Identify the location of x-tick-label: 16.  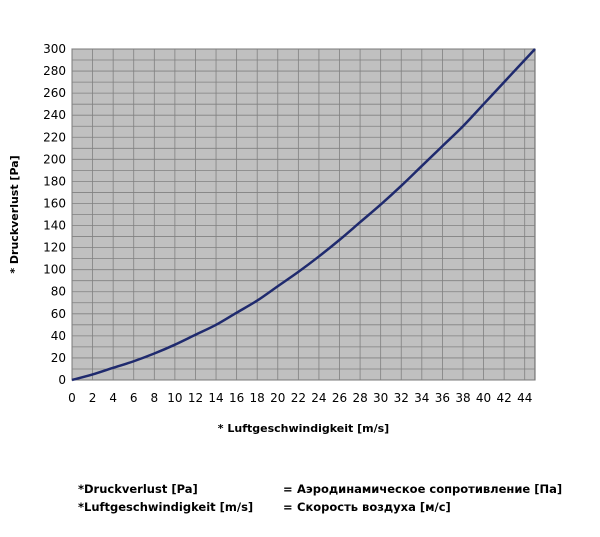
(236, 398).